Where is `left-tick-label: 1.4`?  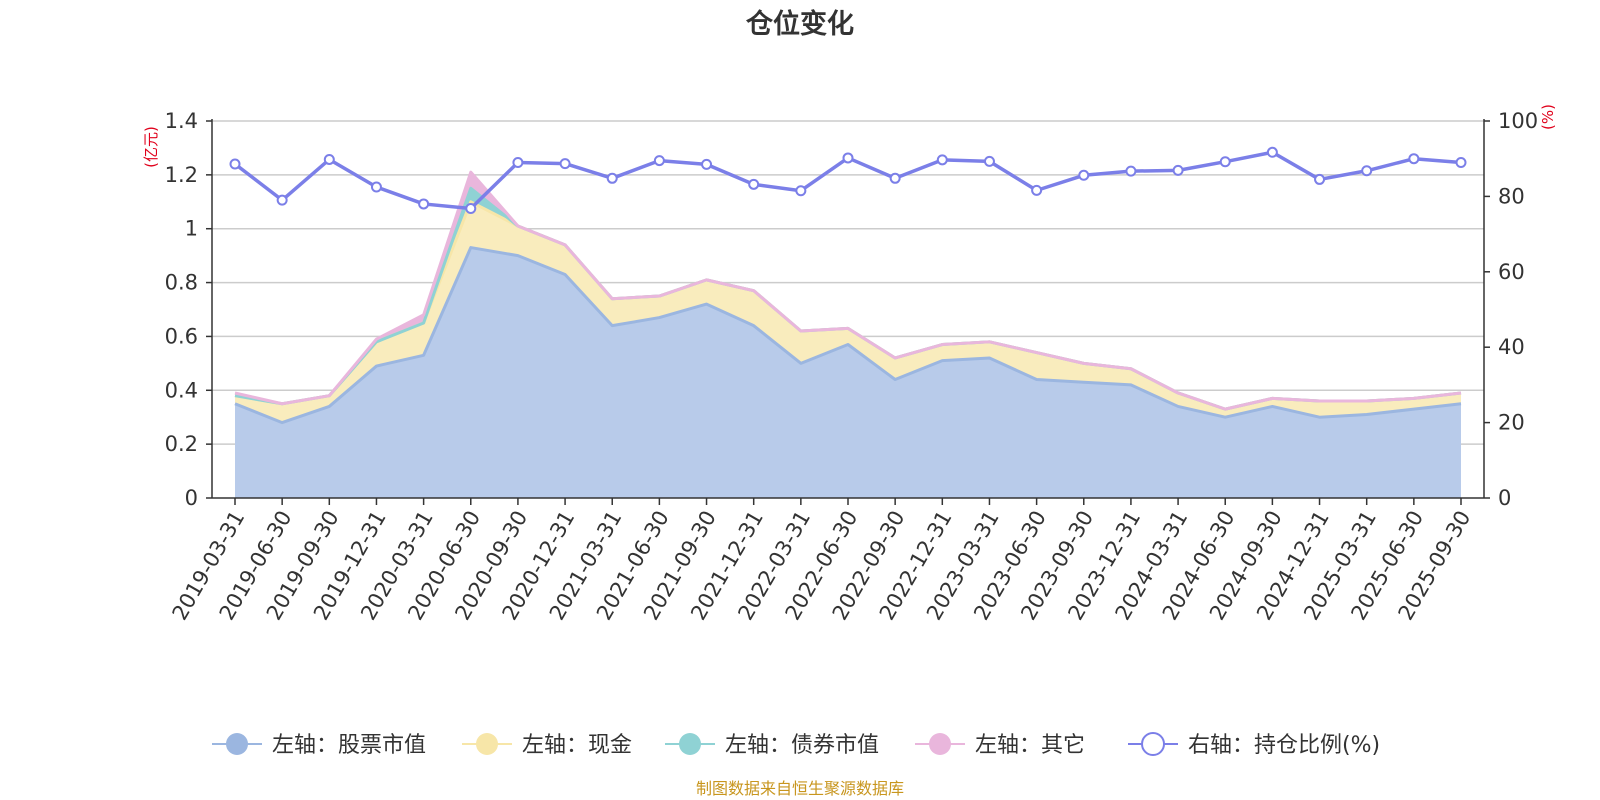 left-tick-label: 1.4 is located at coordinates (181, 121).